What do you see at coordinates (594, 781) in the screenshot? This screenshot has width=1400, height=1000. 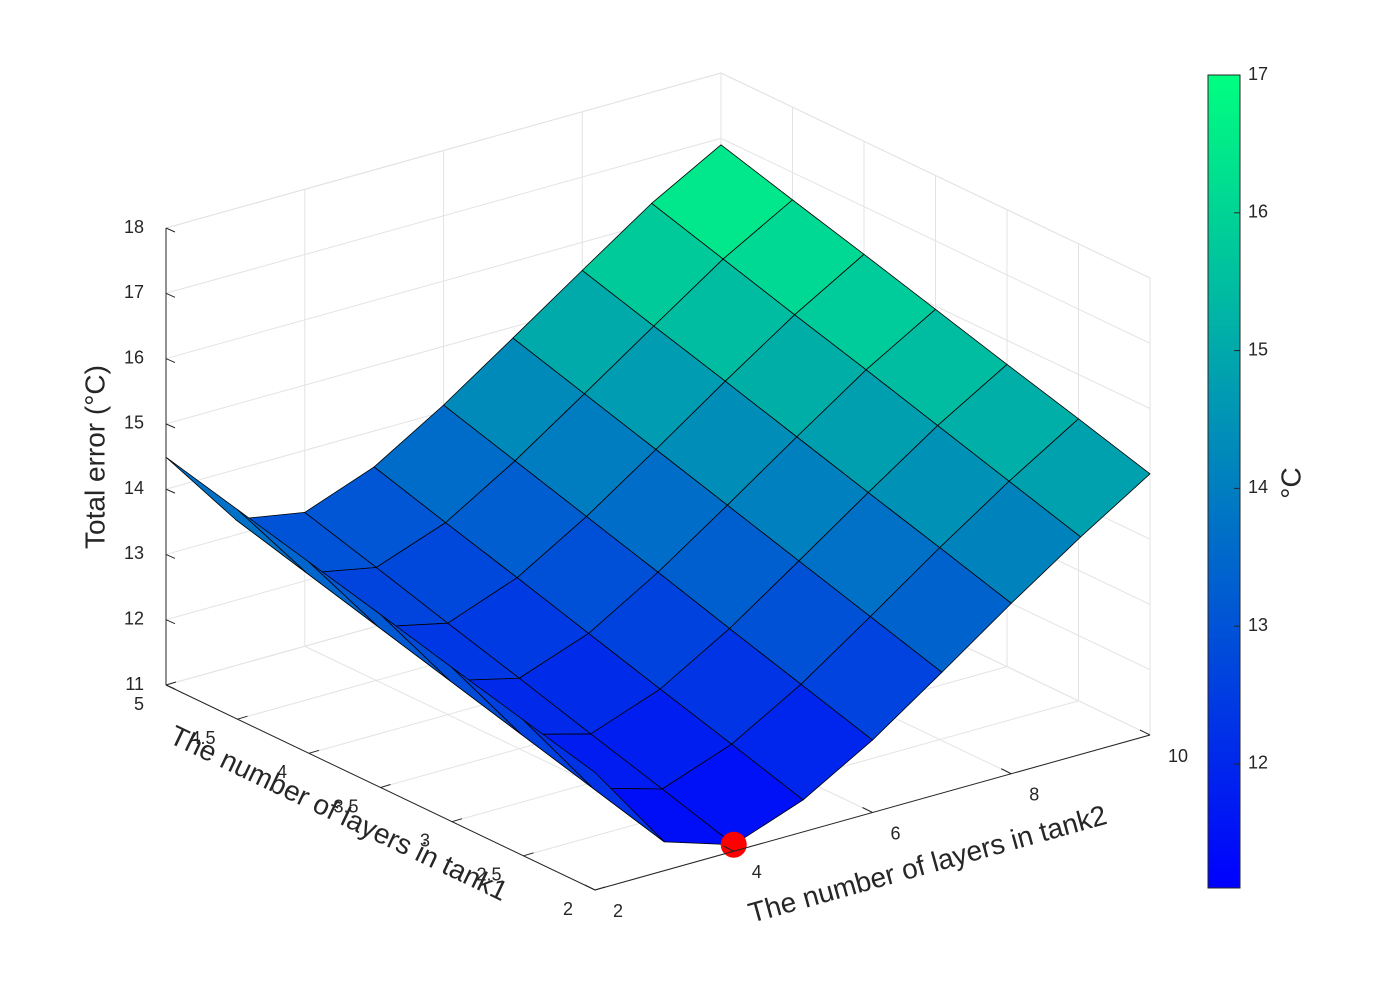 I see `surface-patch` at bounding box center [594, 781].